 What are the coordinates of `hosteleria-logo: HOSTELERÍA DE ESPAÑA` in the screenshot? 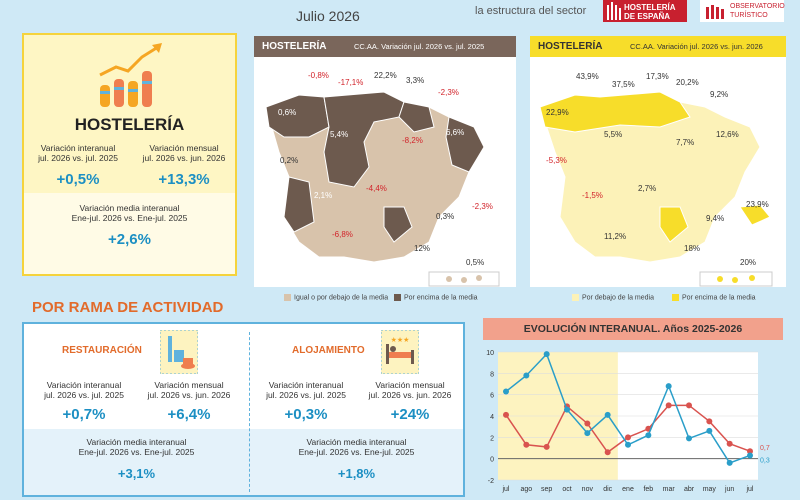 It's located at (645, 11).